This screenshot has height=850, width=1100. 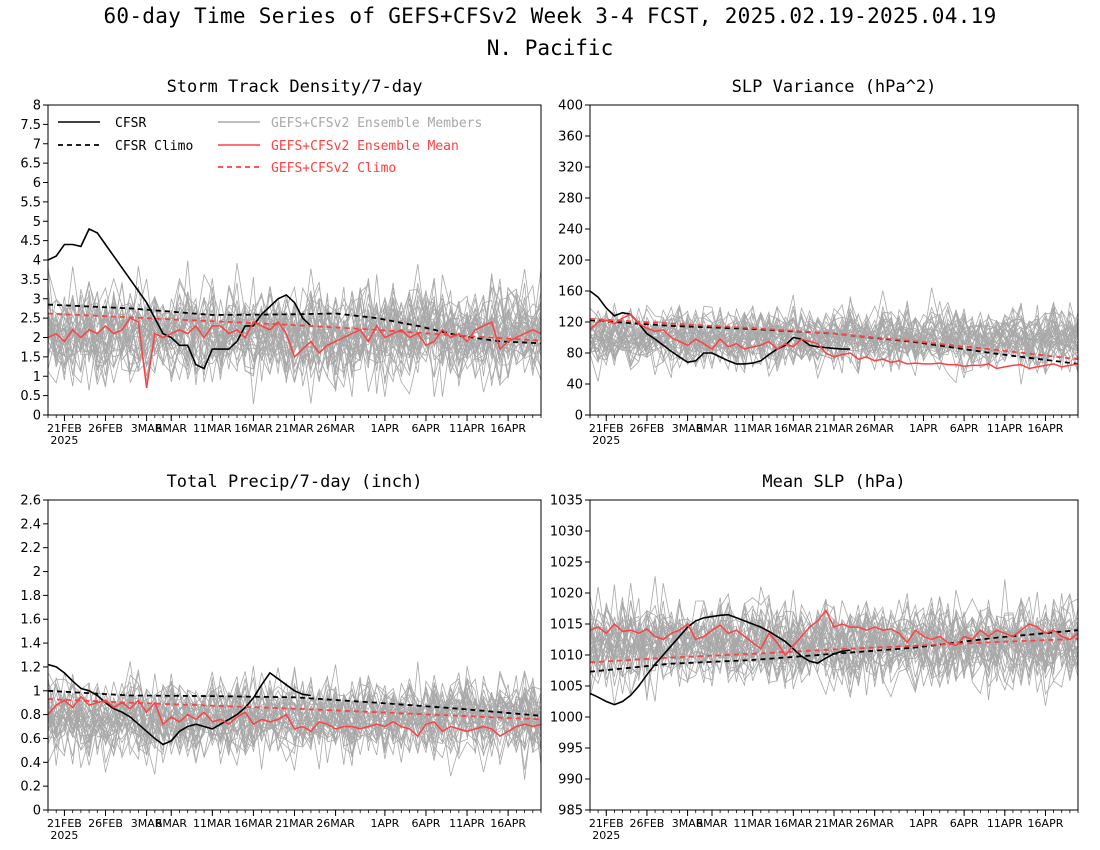 I want to click on y-tick-label: 3.5, so click(x=30, y=280).